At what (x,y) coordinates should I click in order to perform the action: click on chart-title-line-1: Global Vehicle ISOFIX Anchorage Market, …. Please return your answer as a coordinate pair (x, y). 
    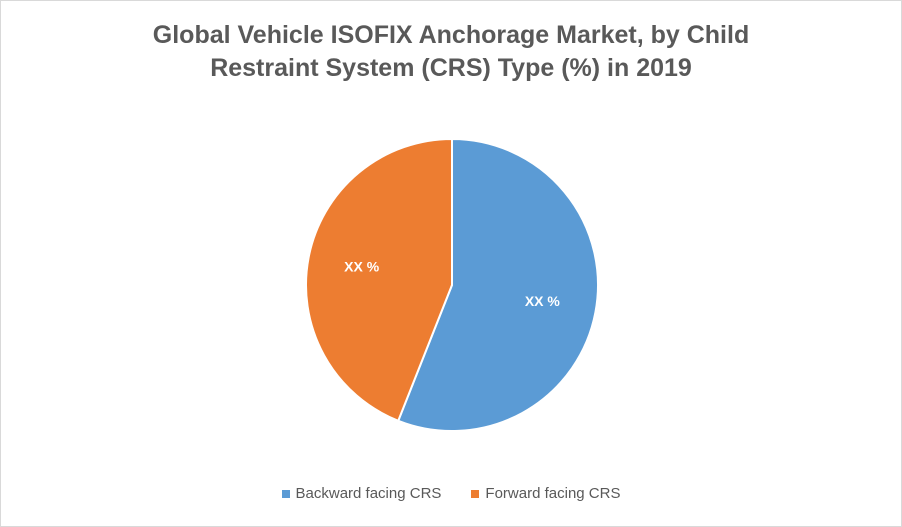
    Looking at the image, I should click on (451, 35).